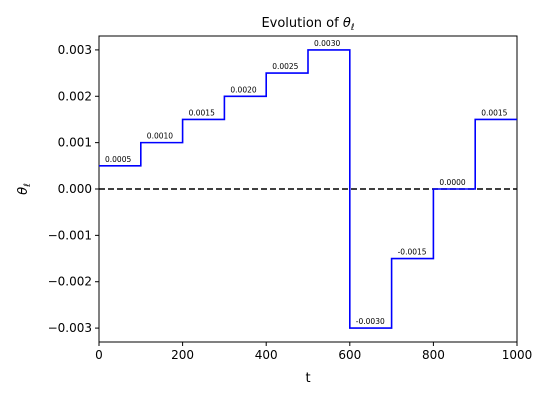 This screenshot has width=550, height=400. Describe the element at coordinates (313, 352) in the screenshot. I see `x-axis: 0 200 400 600 800 1000` at that location.